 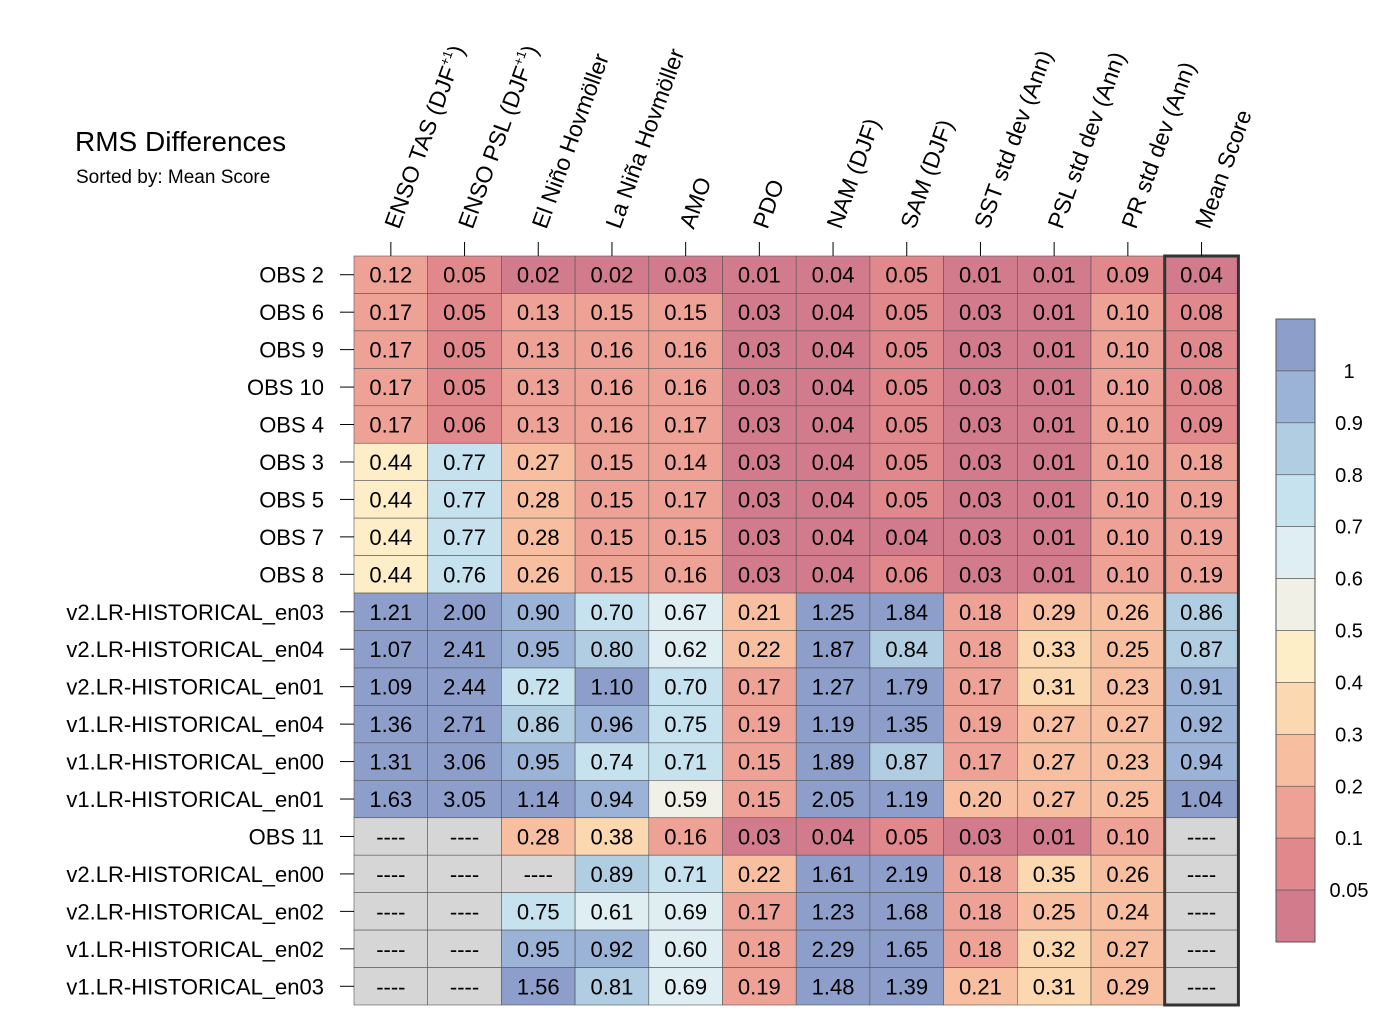 I want to click on cell-value-label: 0.87, so click(x=1201, y=649).